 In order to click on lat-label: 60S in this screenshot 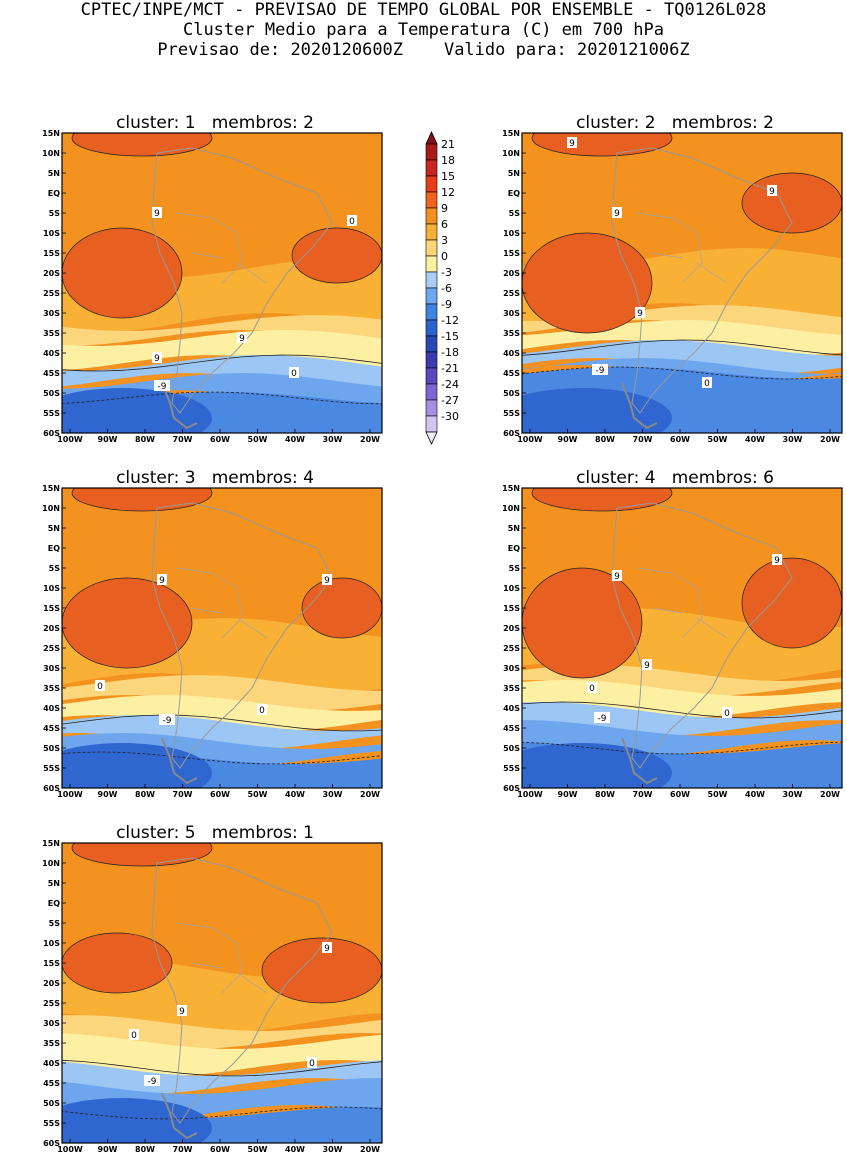, I will do `click(511, 433)`.